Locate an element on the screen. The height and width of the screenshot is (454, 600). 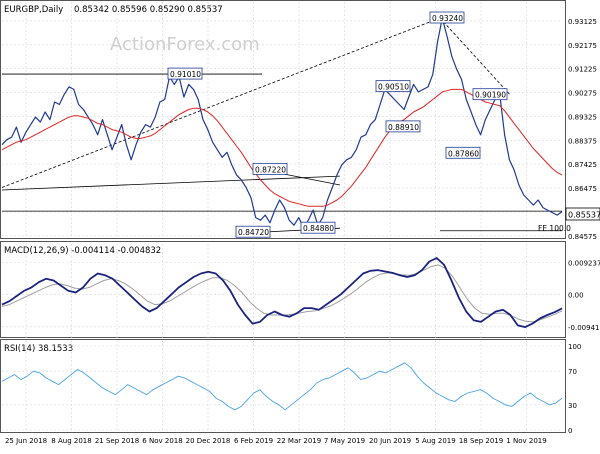
x-tick-label: 25 Jun 2018 is located at coordinates (26, 441).